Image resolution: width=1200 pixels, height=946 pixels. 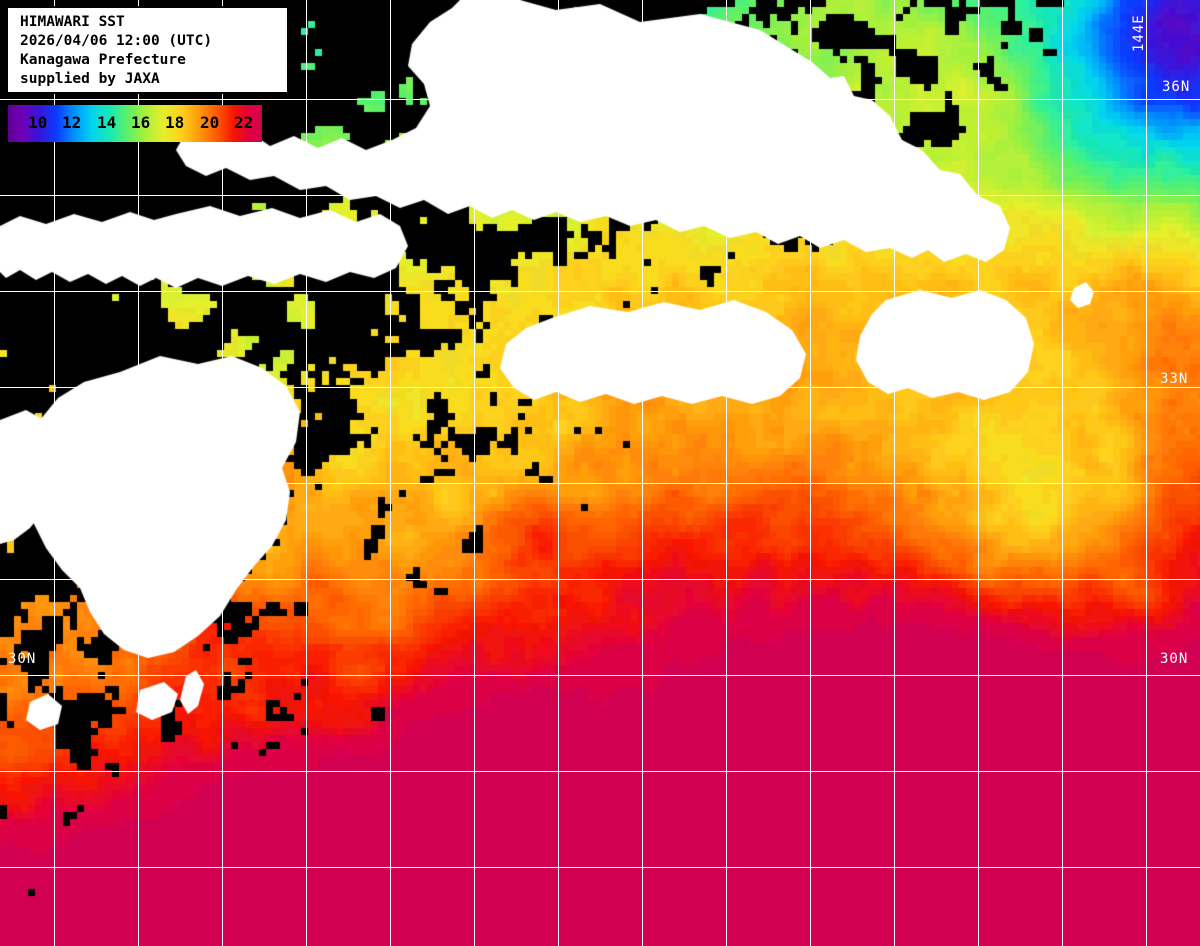 What do you see at coordinates (116, 41) in the screenshot?
I see `title-datetime: 2026/04/06 12:00 (UTC)` at bounding box center [116, 41].